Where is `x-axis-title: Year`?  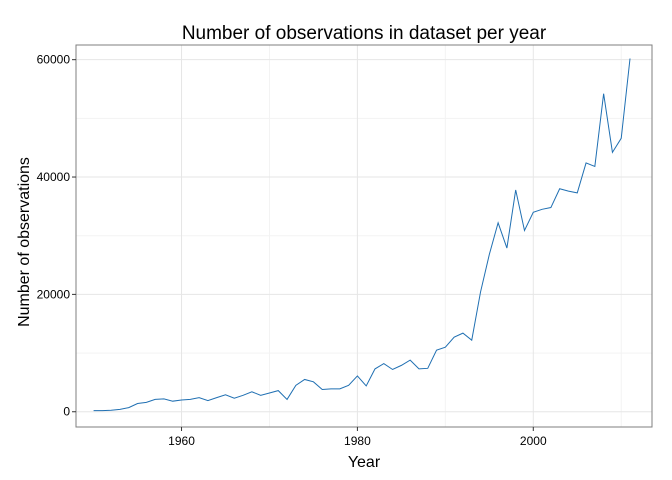
x-axis-title: Year is located at coordinates (364, 462).